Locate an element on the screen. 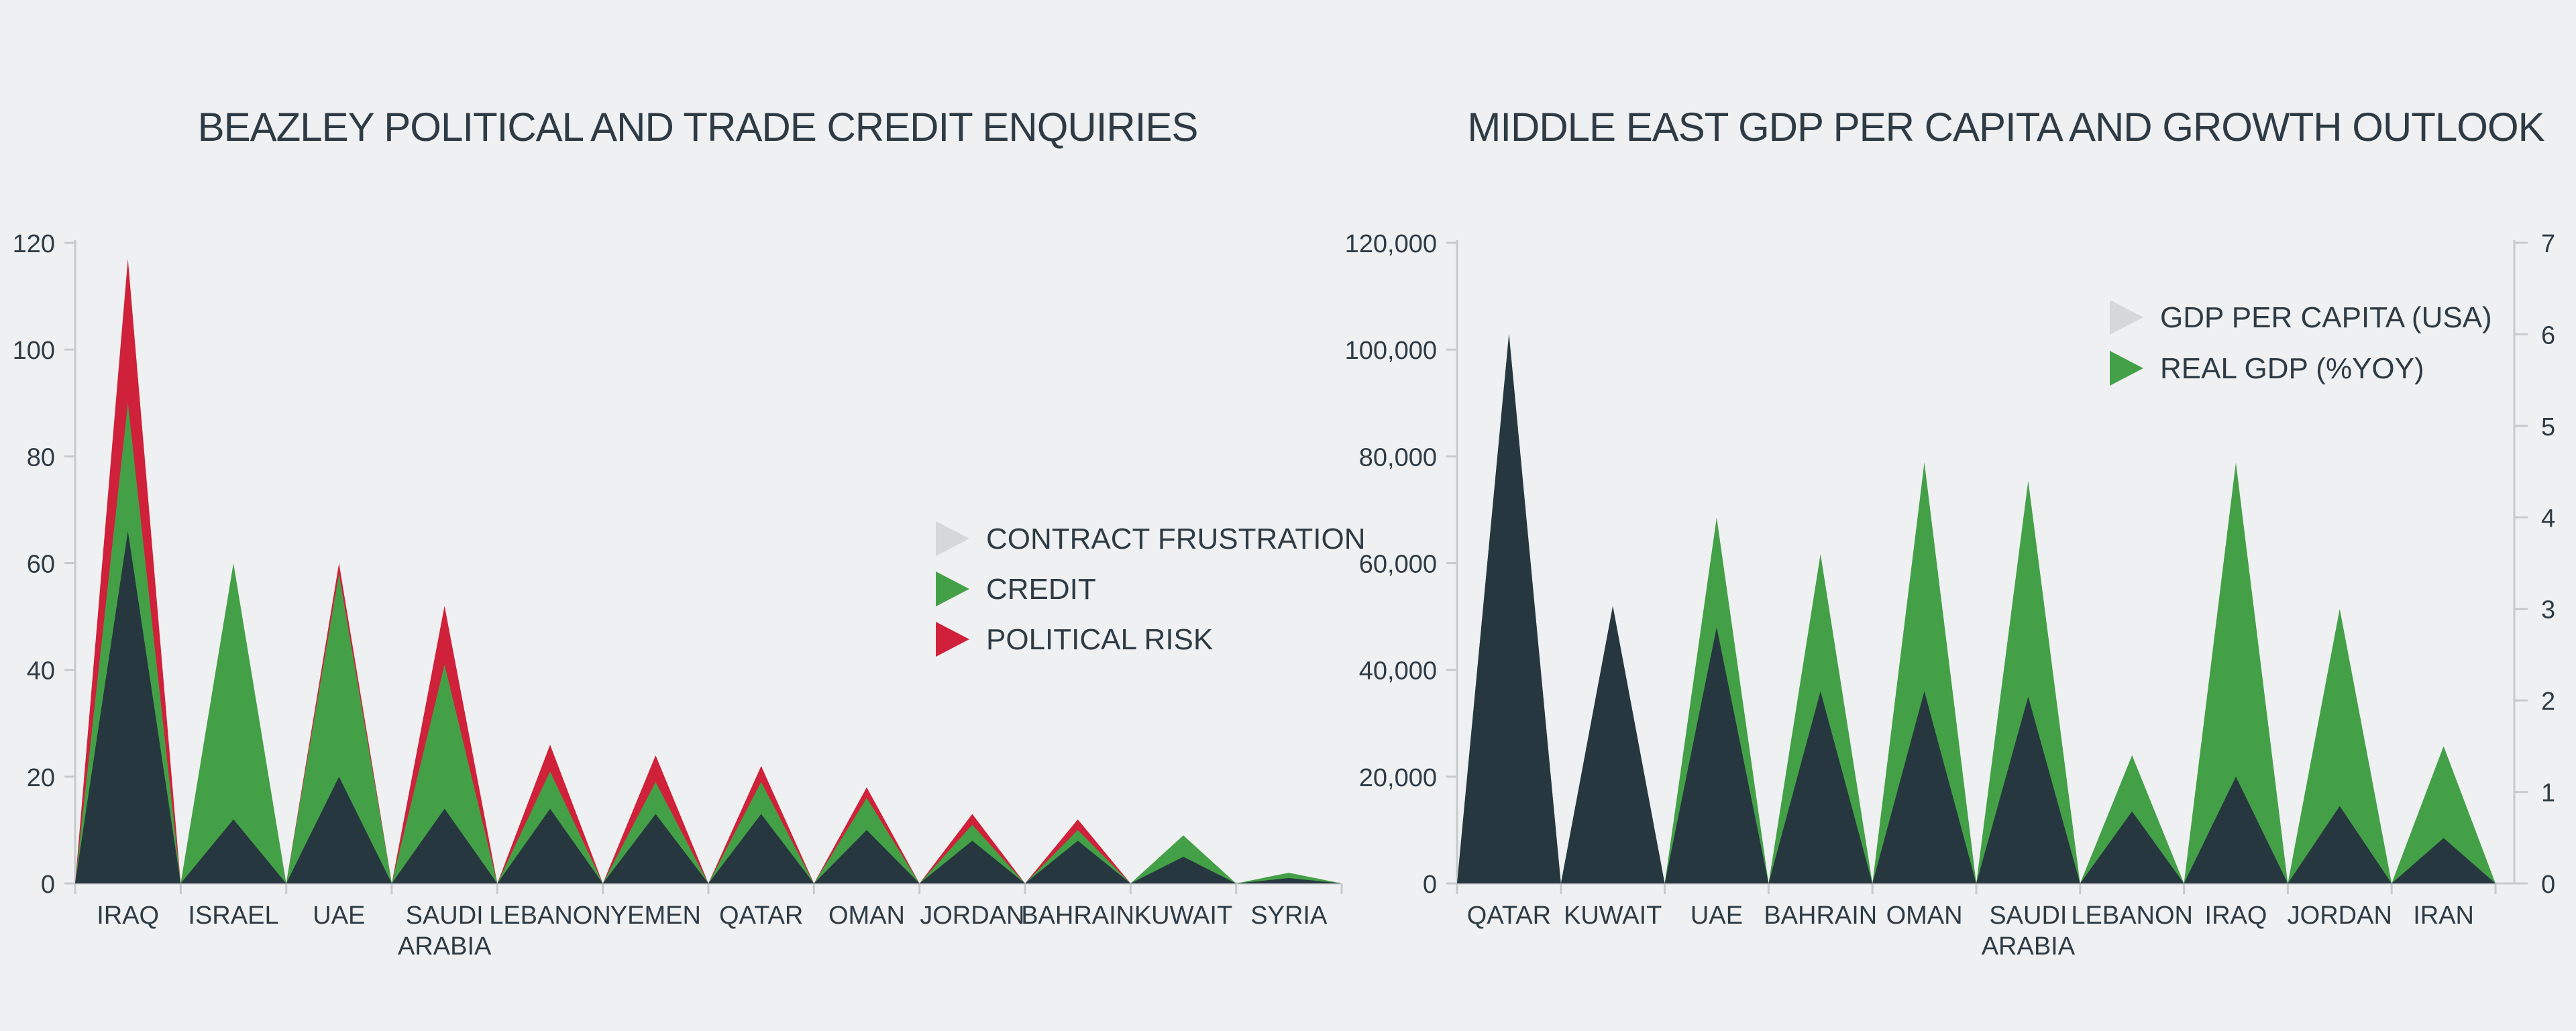 This screenshot has width=2576, height=1031. y2-tick-label: 3 is located at coordinates (2548, 610).